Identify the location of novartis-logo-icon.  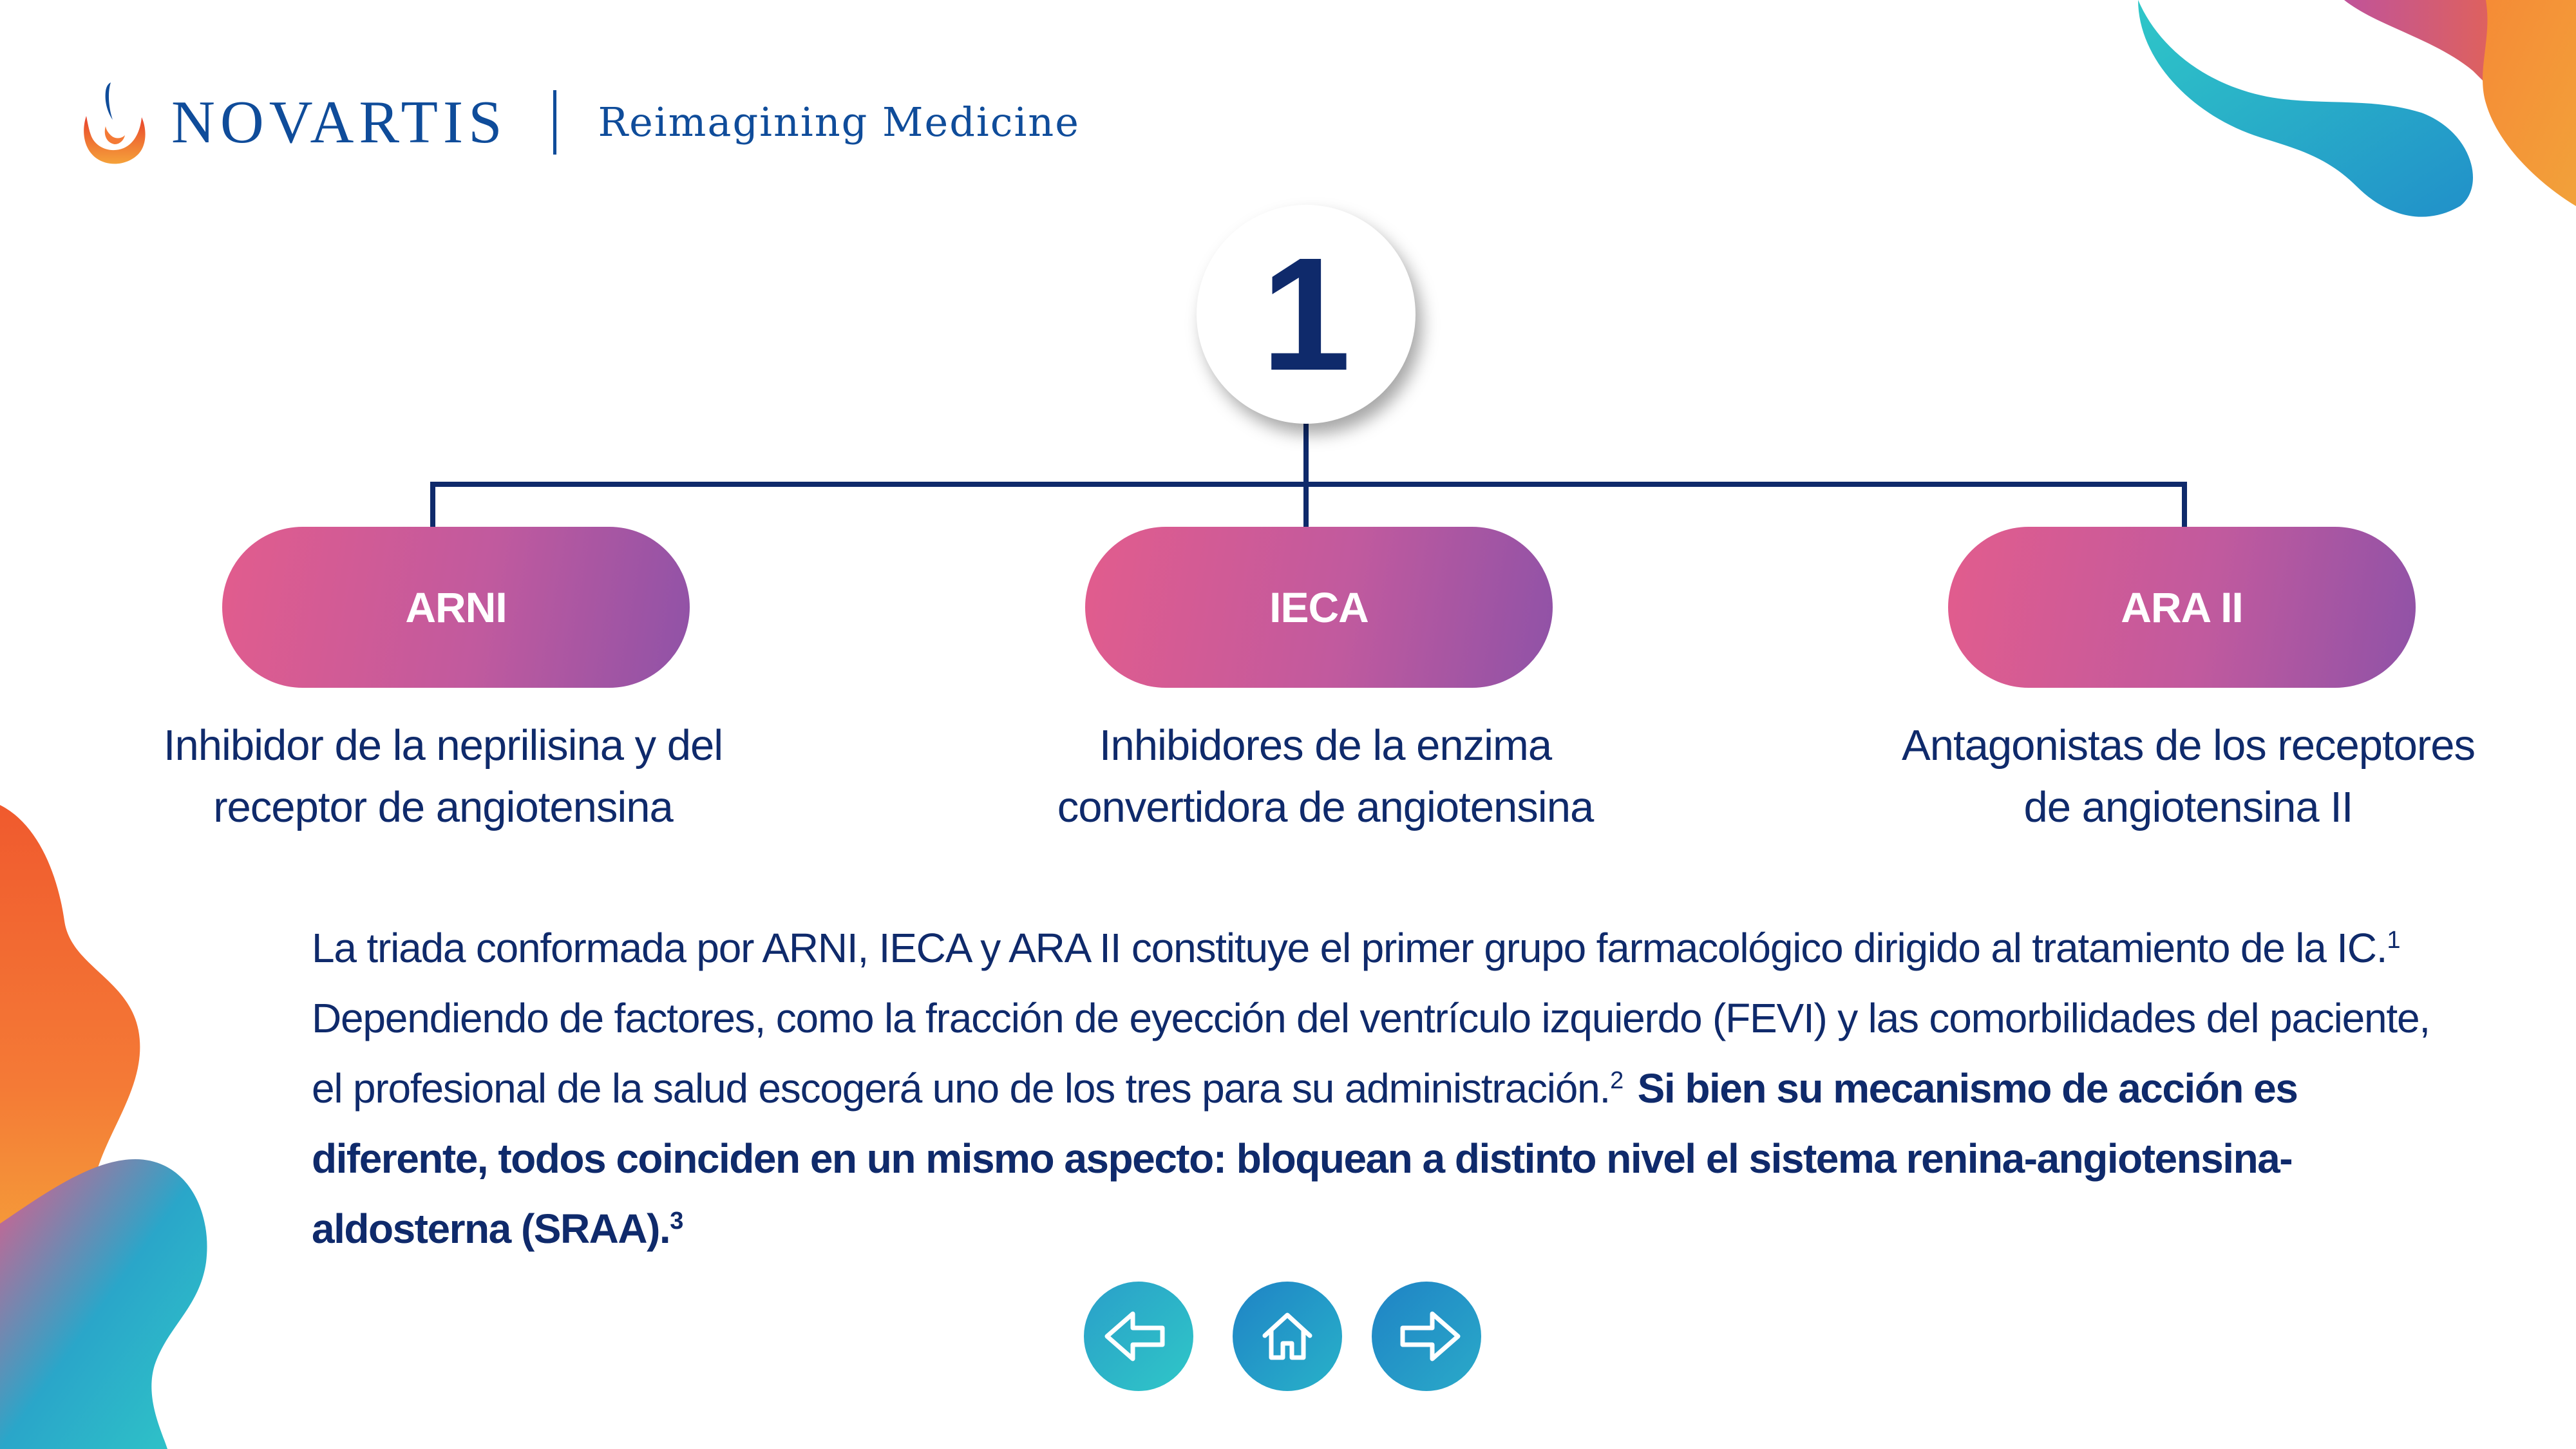
(115, 123).